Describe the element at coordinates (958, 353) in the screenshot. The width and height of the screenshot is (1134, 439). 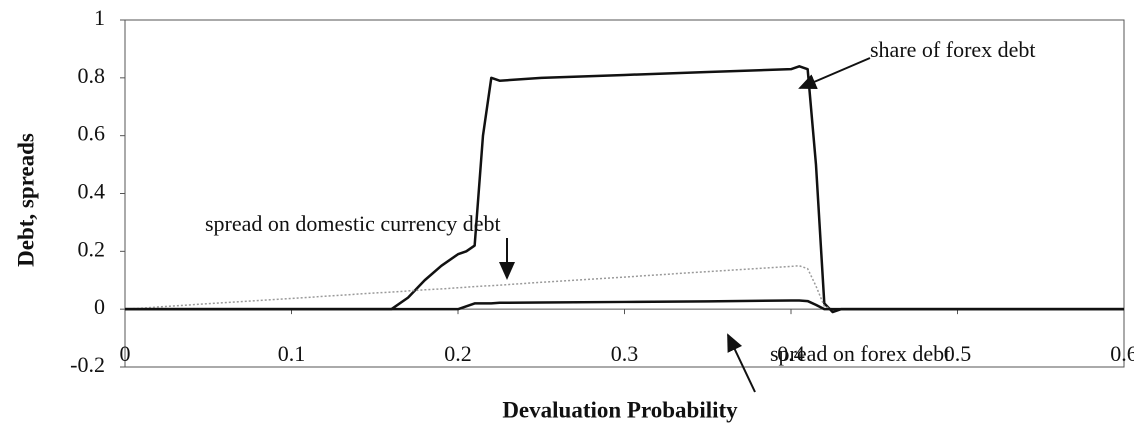
I see `x-tick-label: 0.5` at that location.